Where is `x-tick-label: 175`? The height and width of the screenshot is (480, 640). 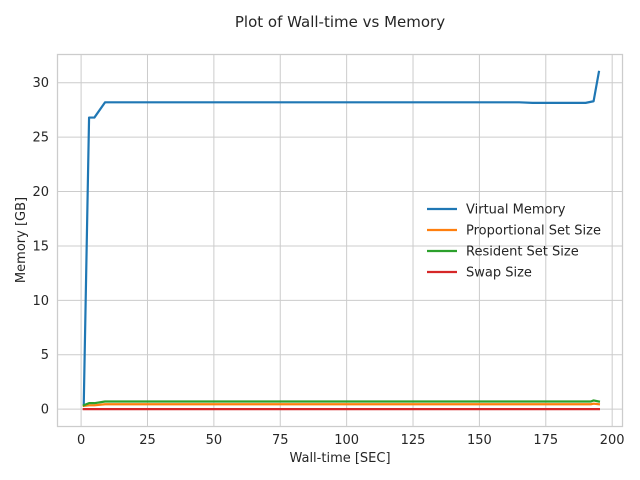 x-tick-label: 175 is located at coordinates (545, 440).